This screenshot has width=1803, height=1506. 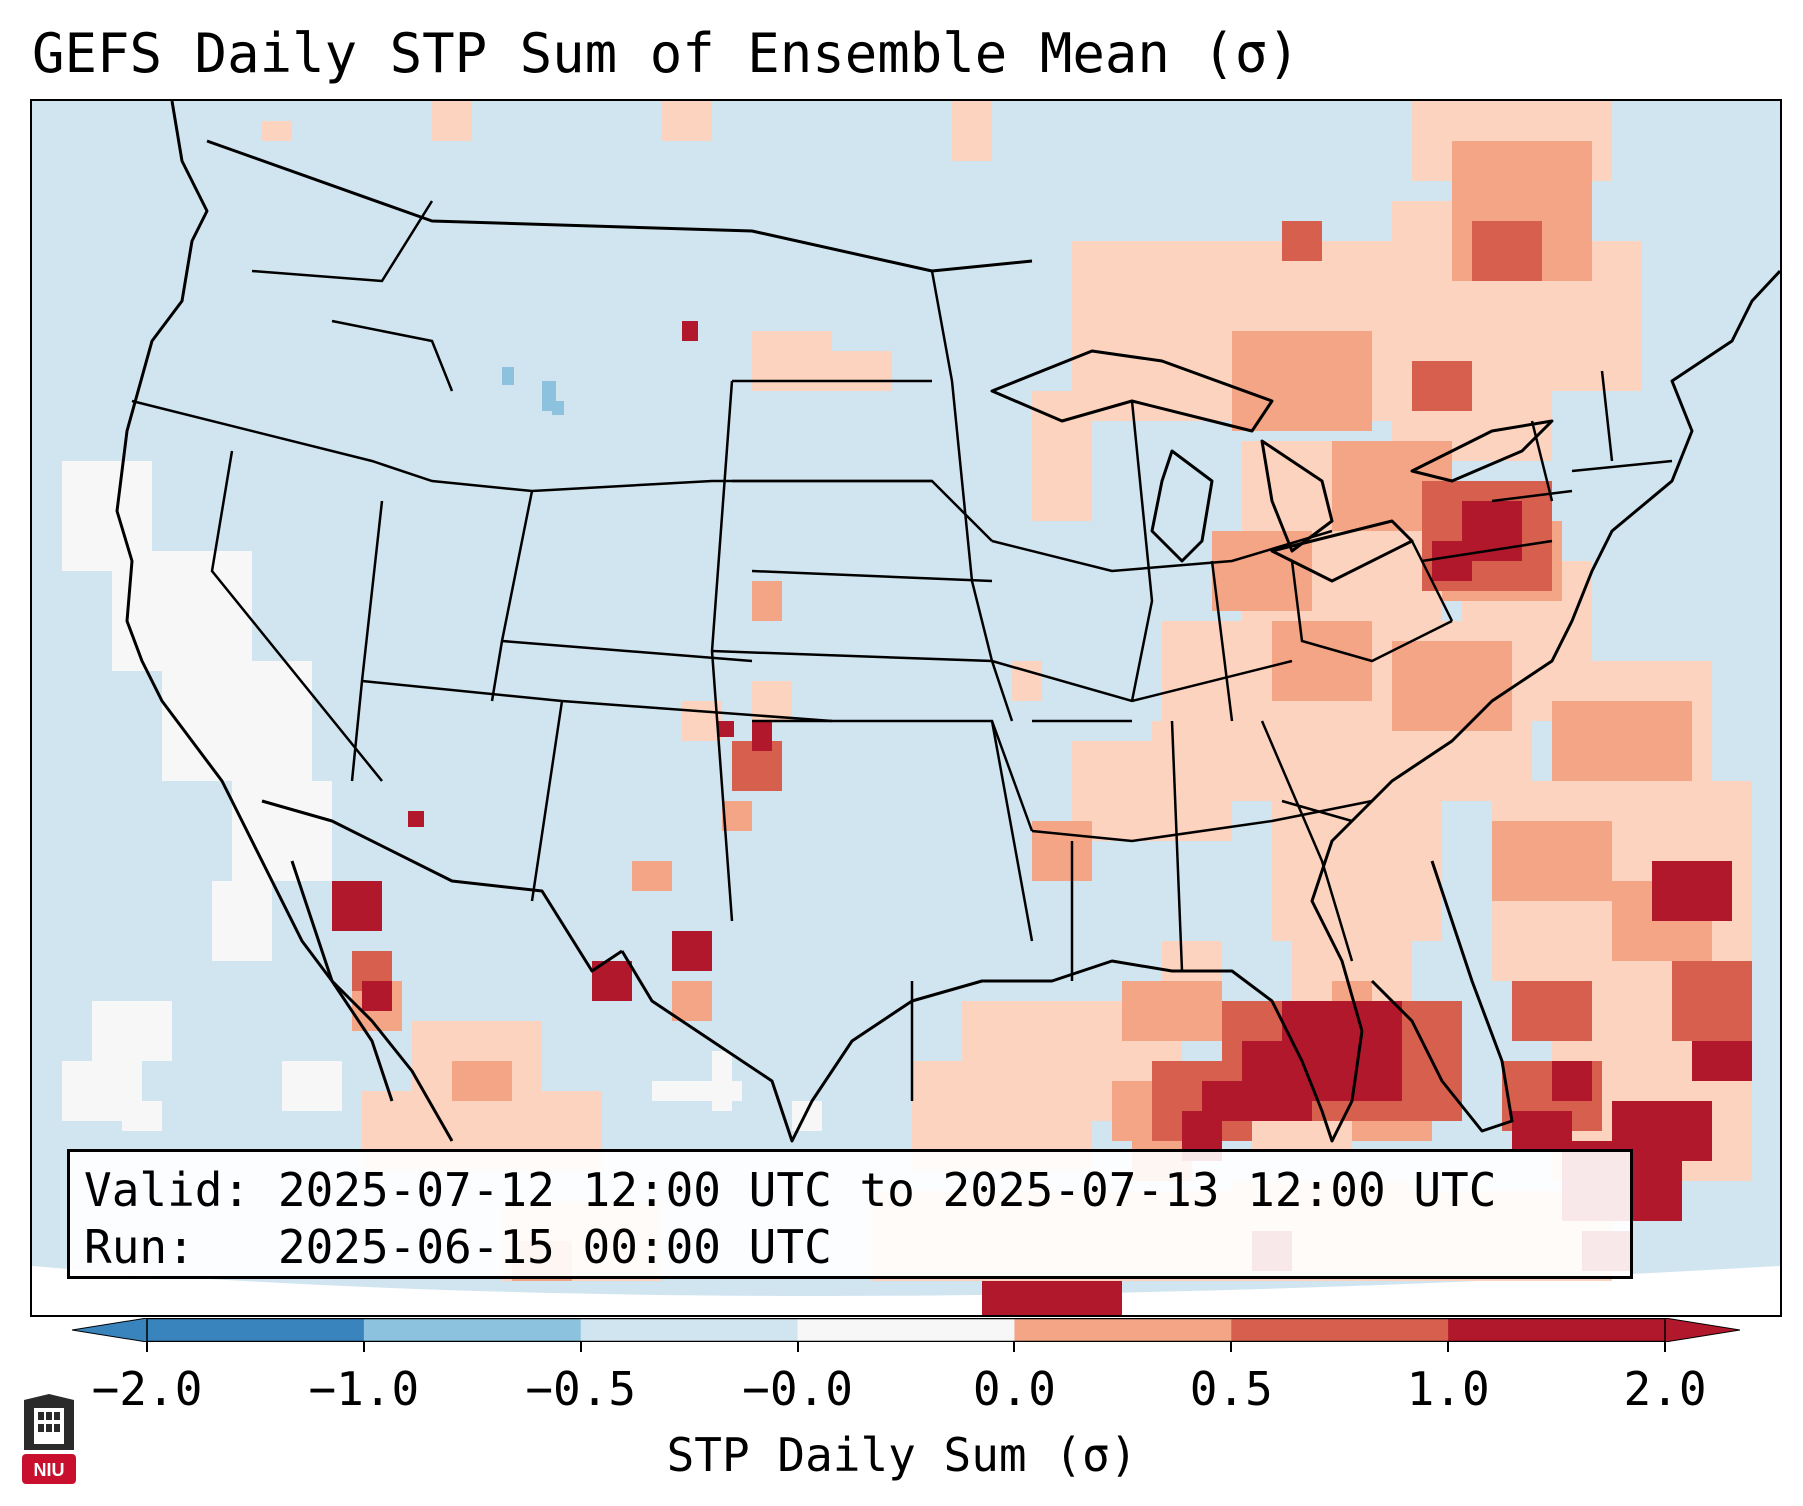 I want to click on colorbar-extend-high, so click(x=1702, y=1330).